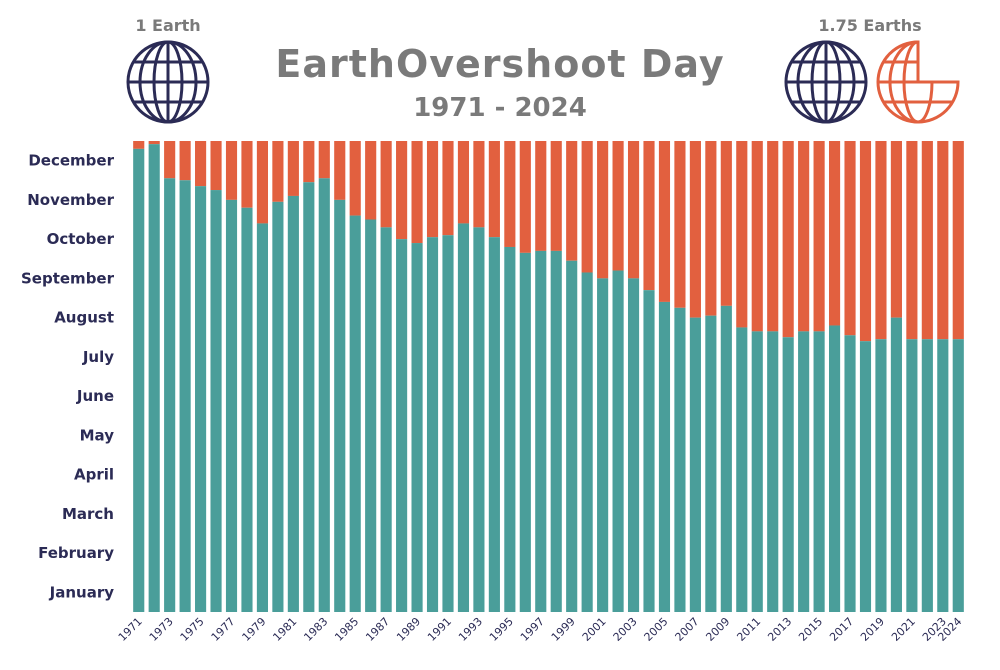  Describe the element at coordinates (82, 592) in the screenshot. I see `month-label-january: January` at that location.